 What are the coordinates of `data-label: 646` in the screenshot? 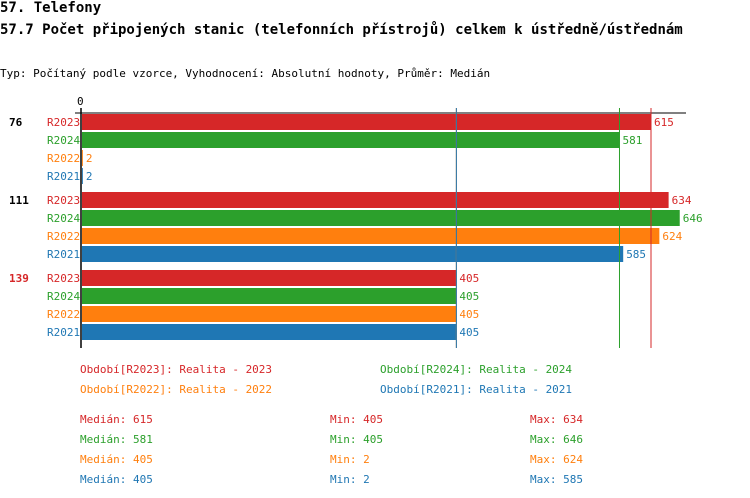 It's located at (692, 218).